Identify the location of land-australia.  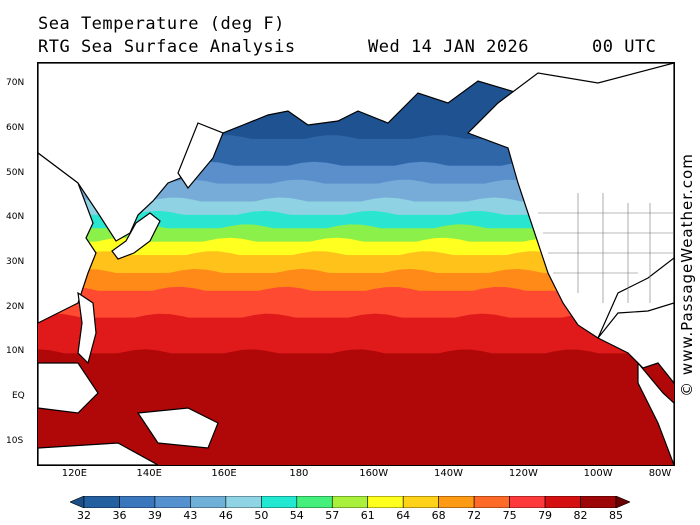
(98, 453).